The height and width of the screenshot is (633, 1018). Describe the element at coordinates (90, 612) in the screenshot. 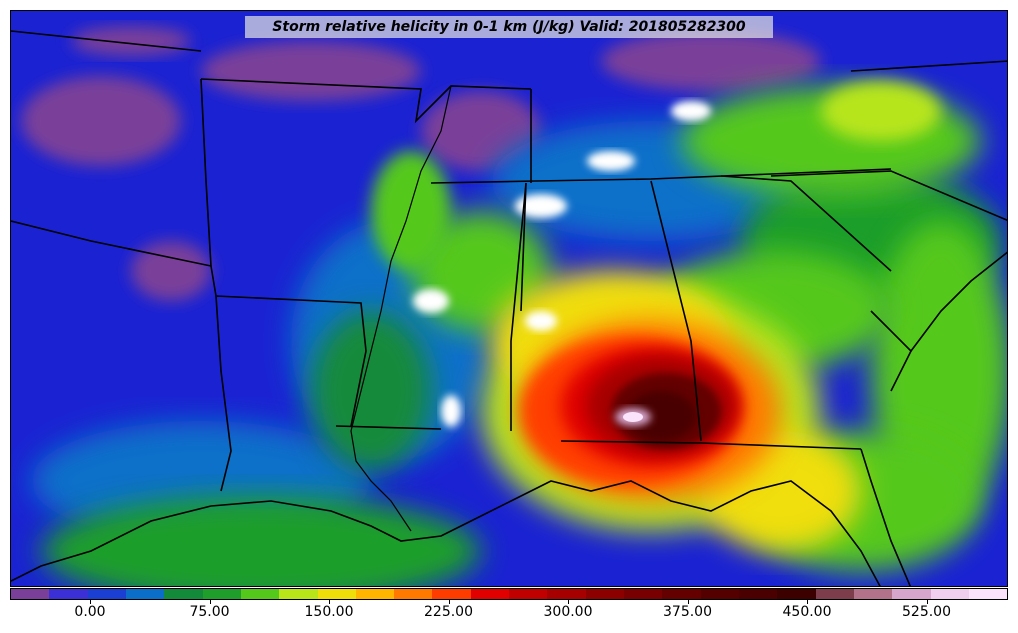

I see `colorbar-tick-label: 0.00` at that location.